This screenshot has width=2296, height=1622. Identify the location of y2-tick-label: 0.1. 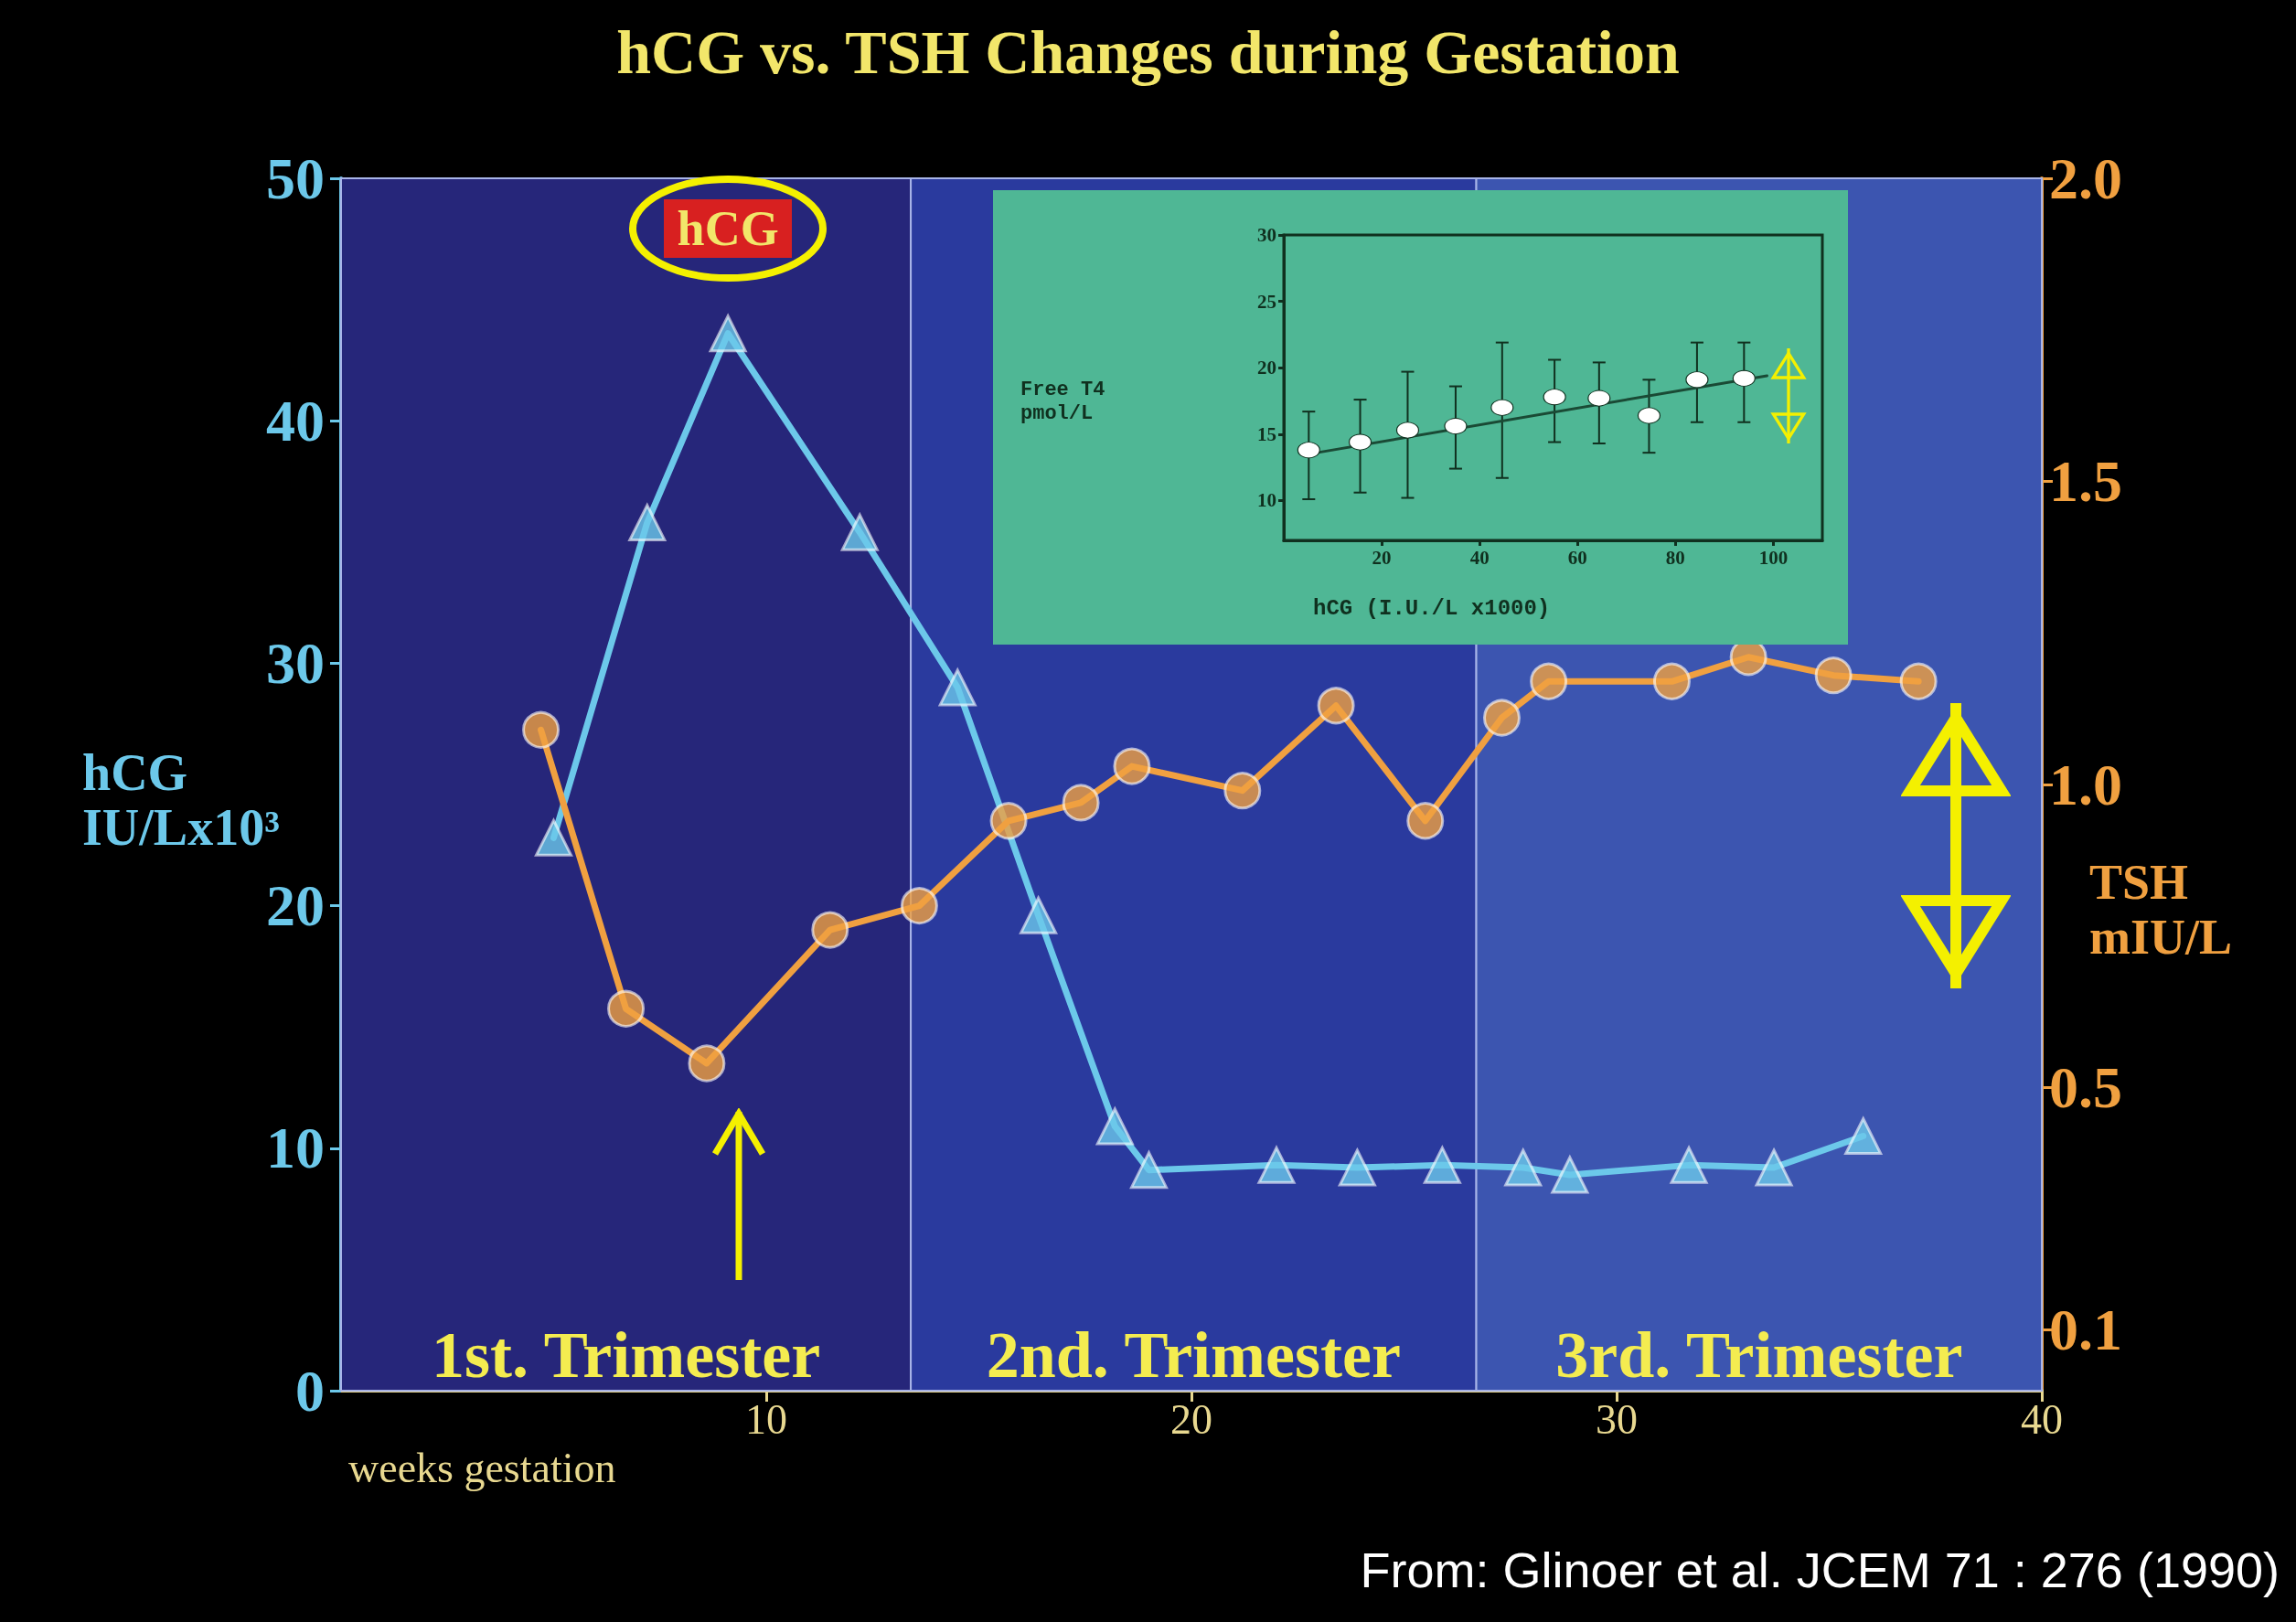
(2085, 1330).